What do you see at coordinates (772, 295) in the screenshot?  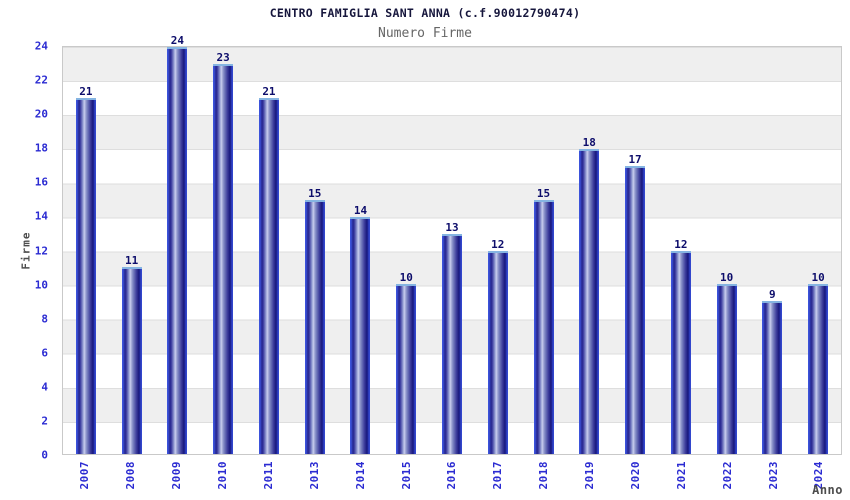 I see `bar-value-label: 9` at bounding box center [772, 295].